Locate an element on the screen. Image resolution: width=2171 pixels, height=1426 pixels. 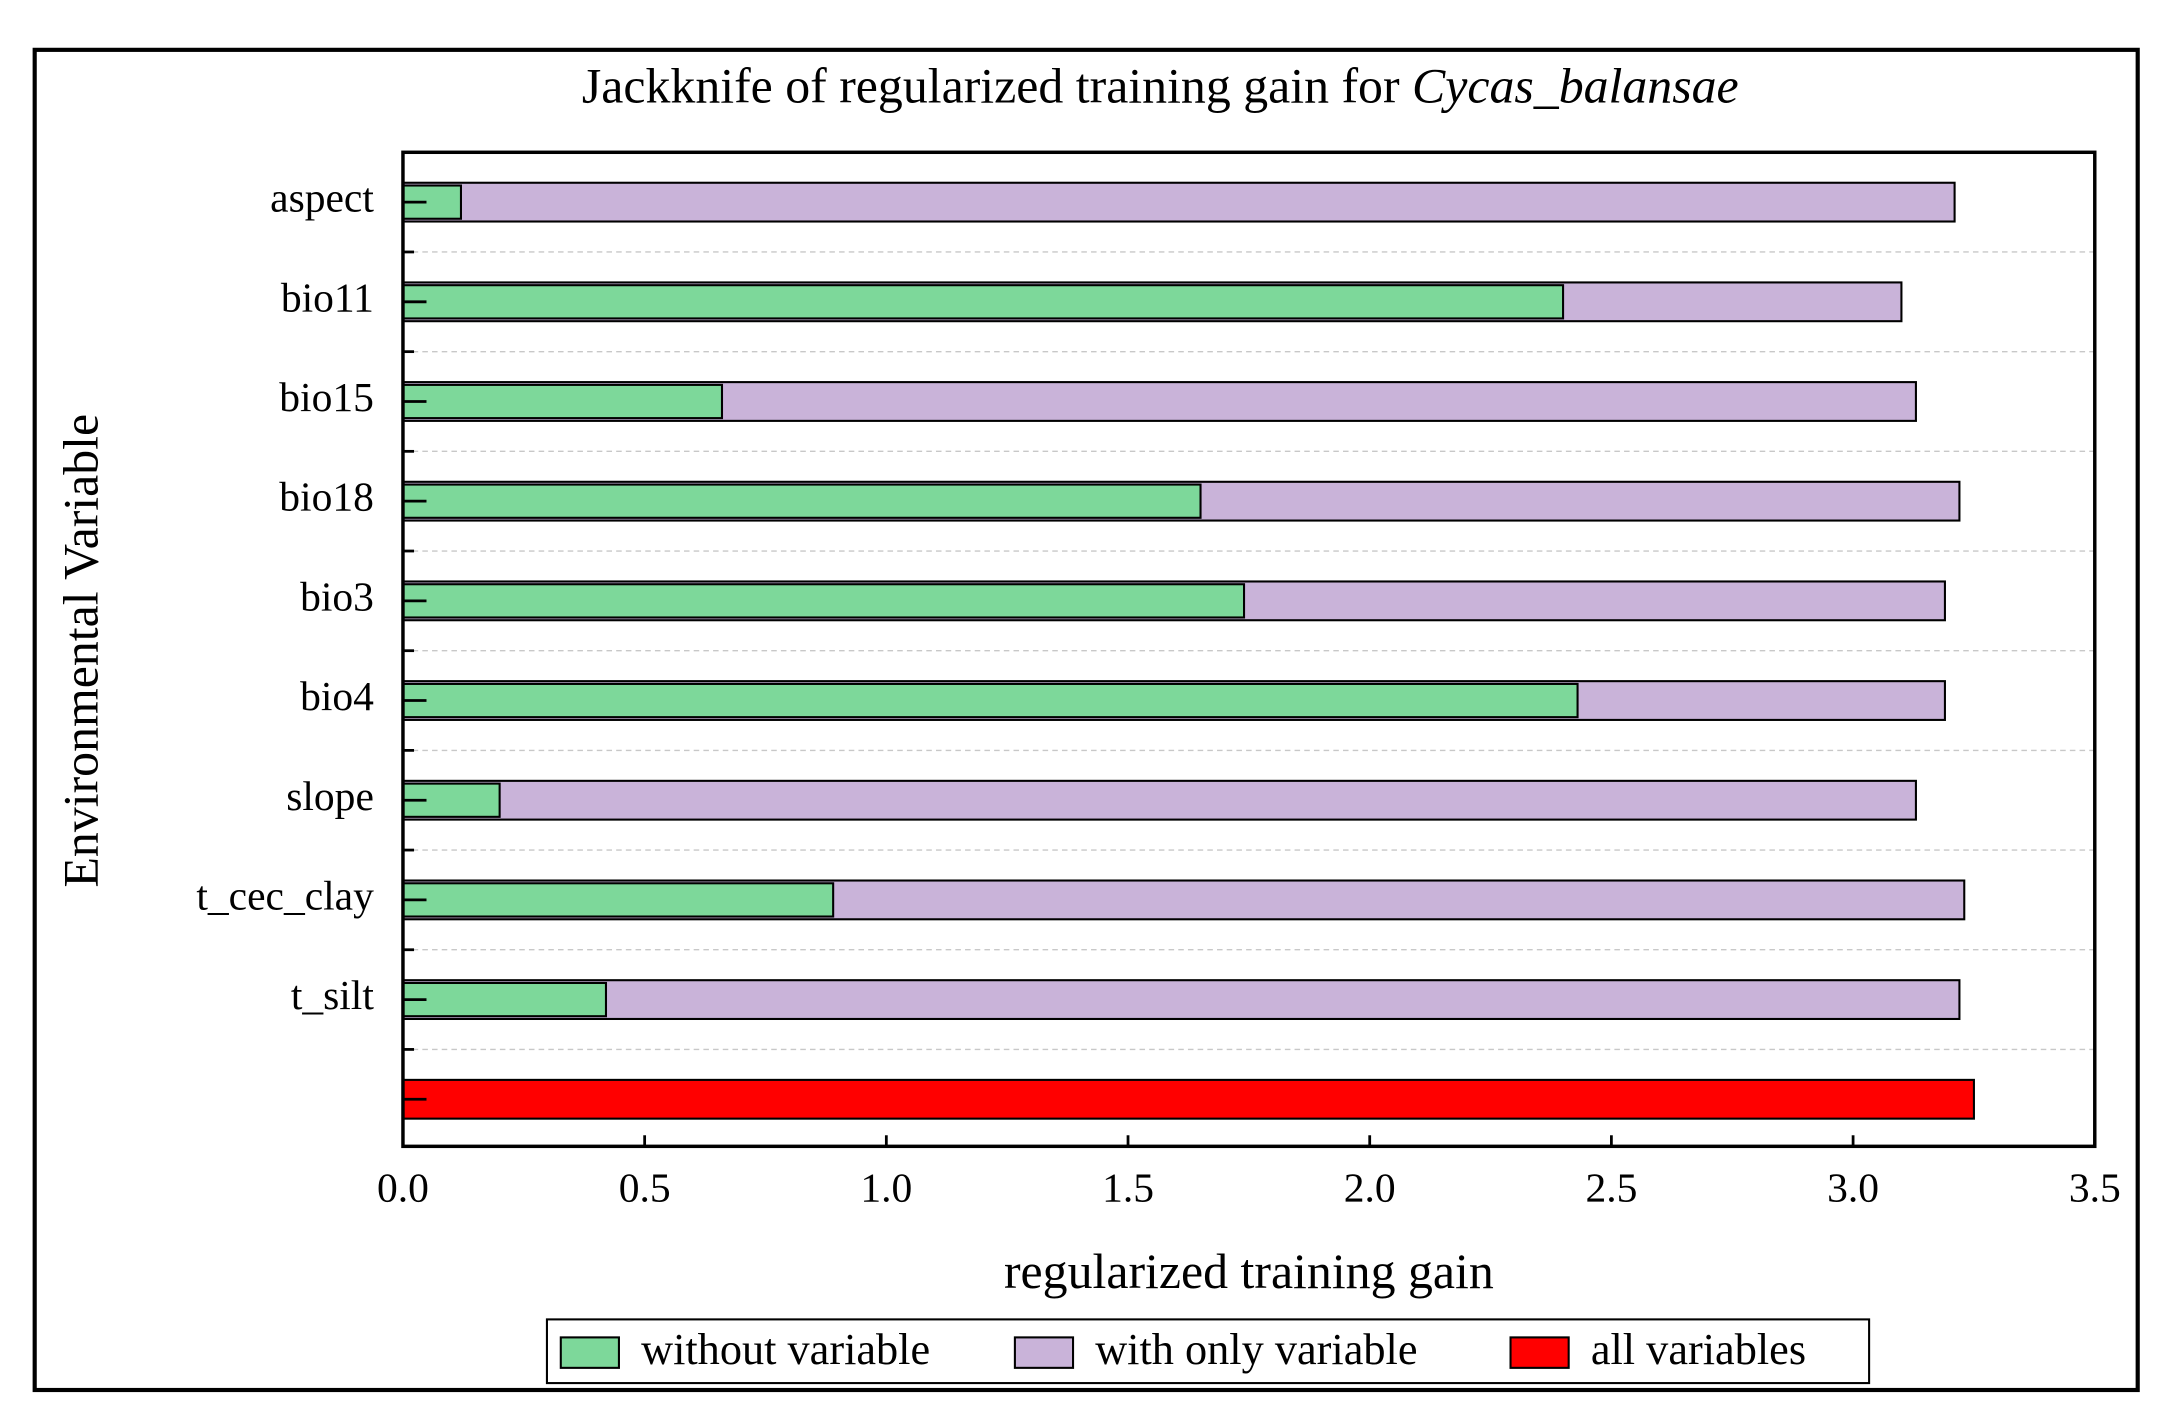
legend-label: without variable is located at coordinates (785, 1349).